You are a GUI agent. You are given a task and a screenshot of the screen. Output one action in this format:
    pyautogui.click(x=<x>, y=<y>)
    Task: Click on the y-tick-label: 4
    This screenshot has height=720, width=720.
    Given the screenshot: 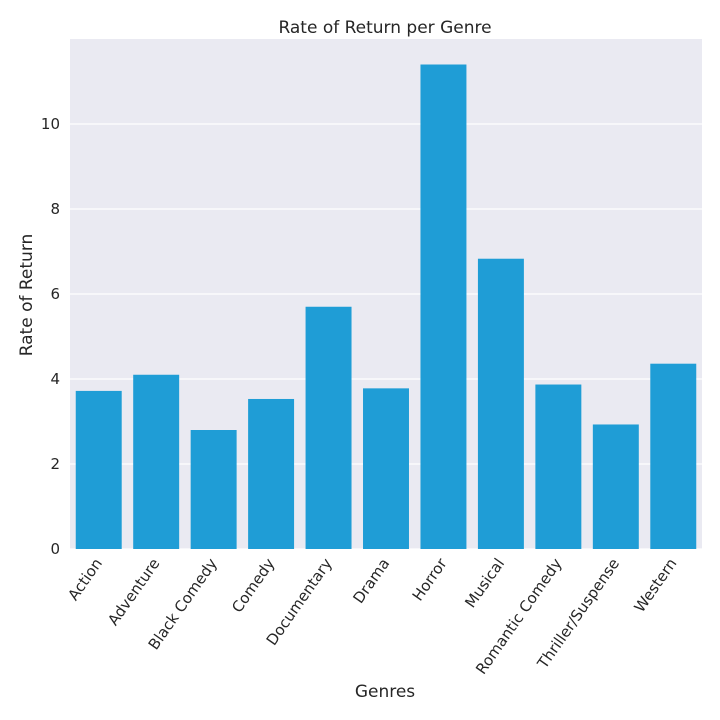 What is the action you would take?
    pyautogui.click(x=55, y=379)
    